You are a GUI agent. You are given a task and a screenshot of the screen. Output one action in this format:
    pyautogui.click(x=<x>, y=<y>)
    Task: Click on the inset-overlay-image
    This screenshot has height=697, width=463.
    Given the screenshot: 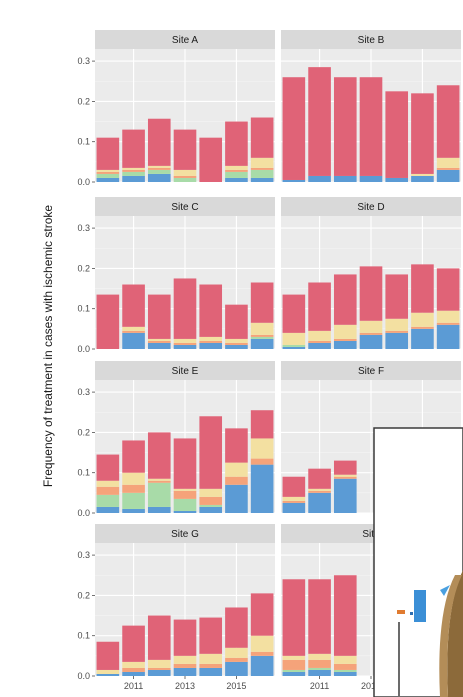 What is the action you would take?
    pyautogui.click(x=418, y=562)
    